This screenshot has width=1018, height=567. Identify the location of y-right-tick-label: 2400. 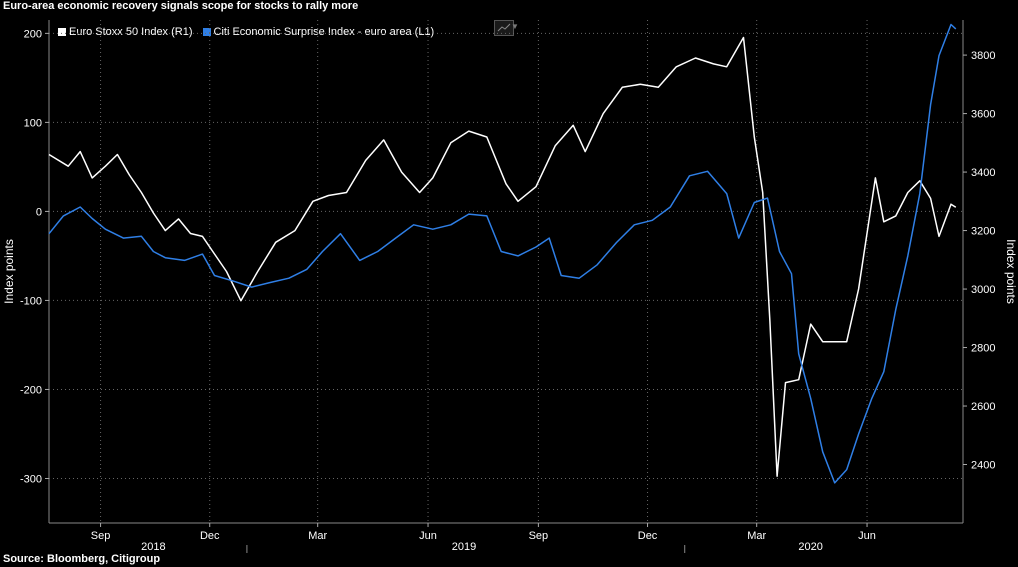
(983, 466).